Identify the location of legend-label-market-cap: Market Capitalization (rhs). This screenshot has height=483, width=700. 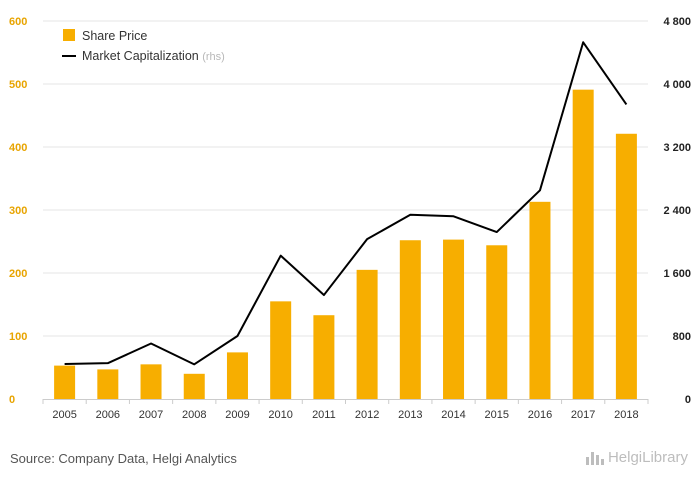
(153, 56).